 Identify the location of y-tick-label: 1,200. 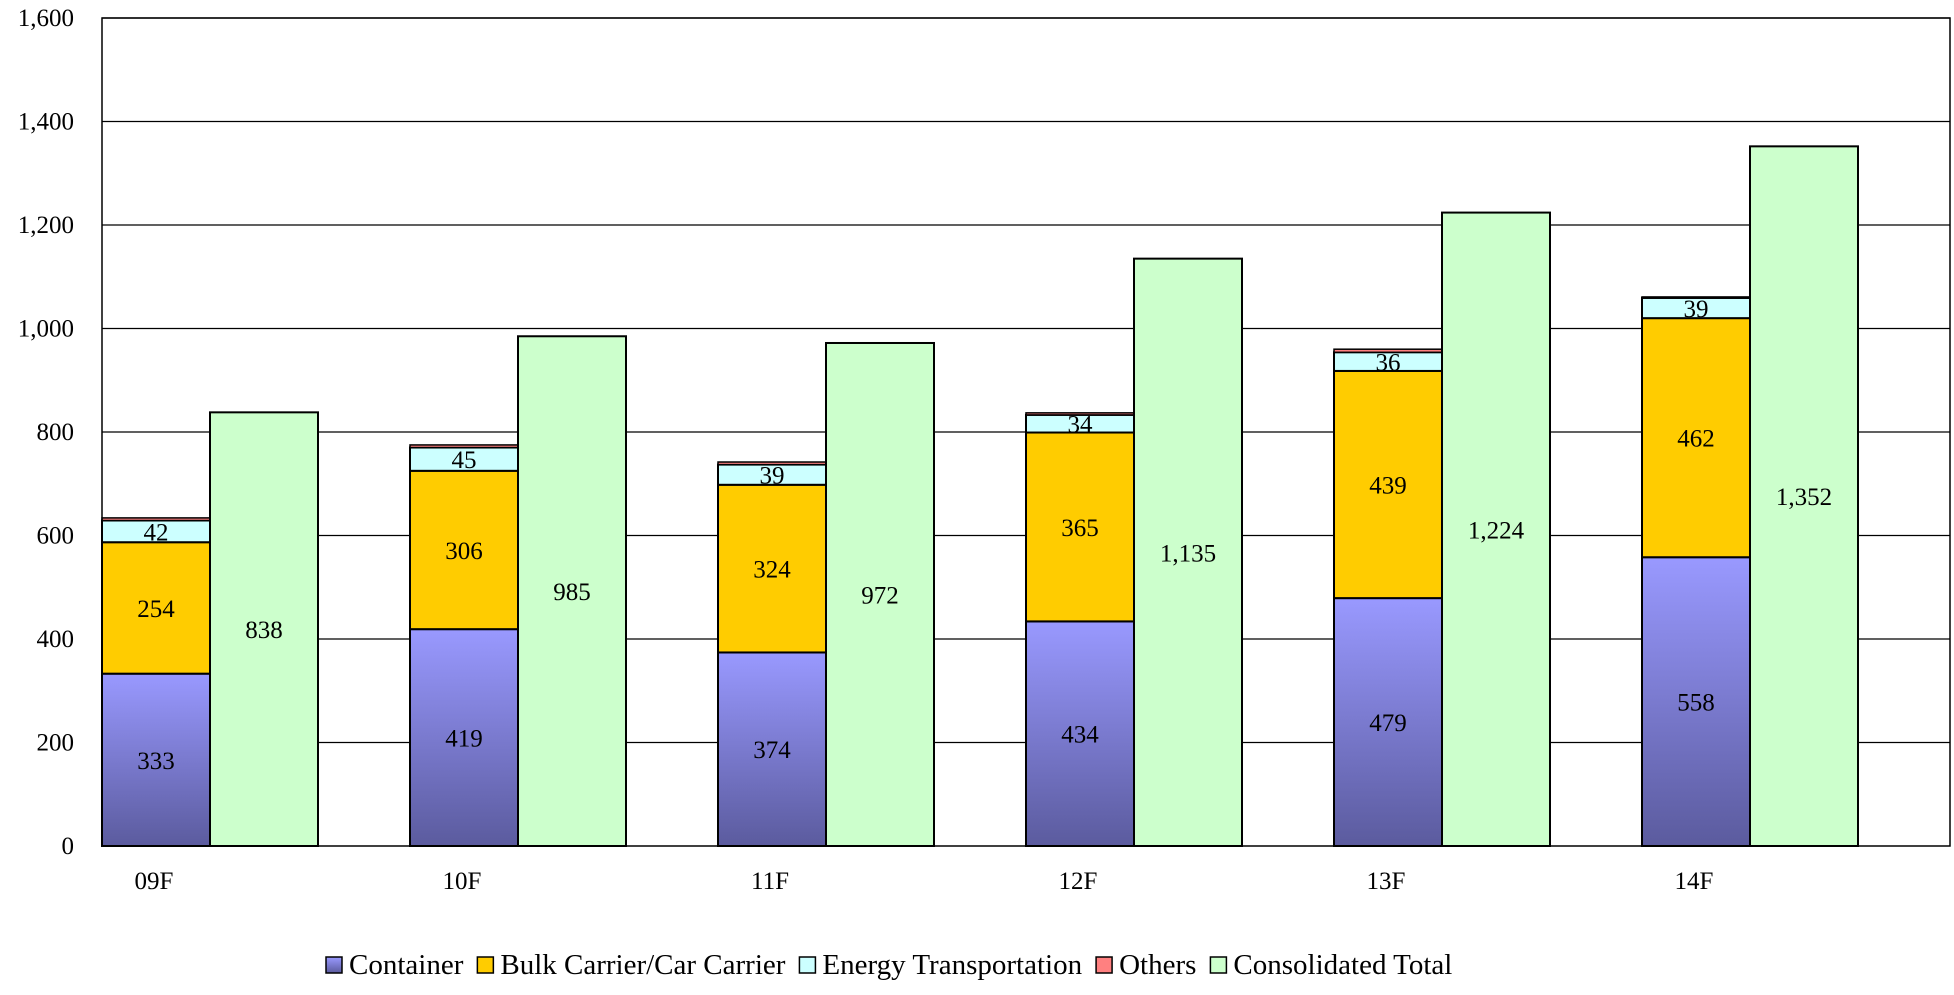
(46, 225).